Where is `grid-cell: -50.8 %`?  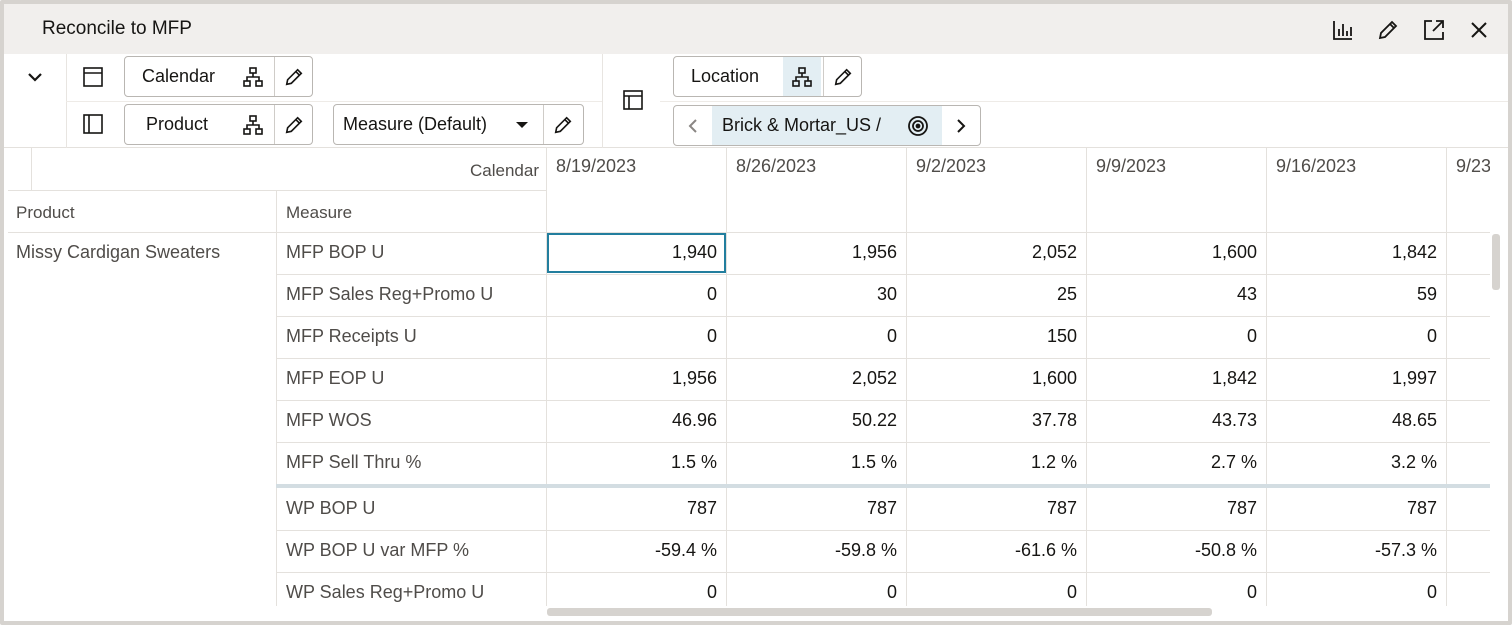
grid-cell: -50.8 % is located at coordinates (1225, 550).